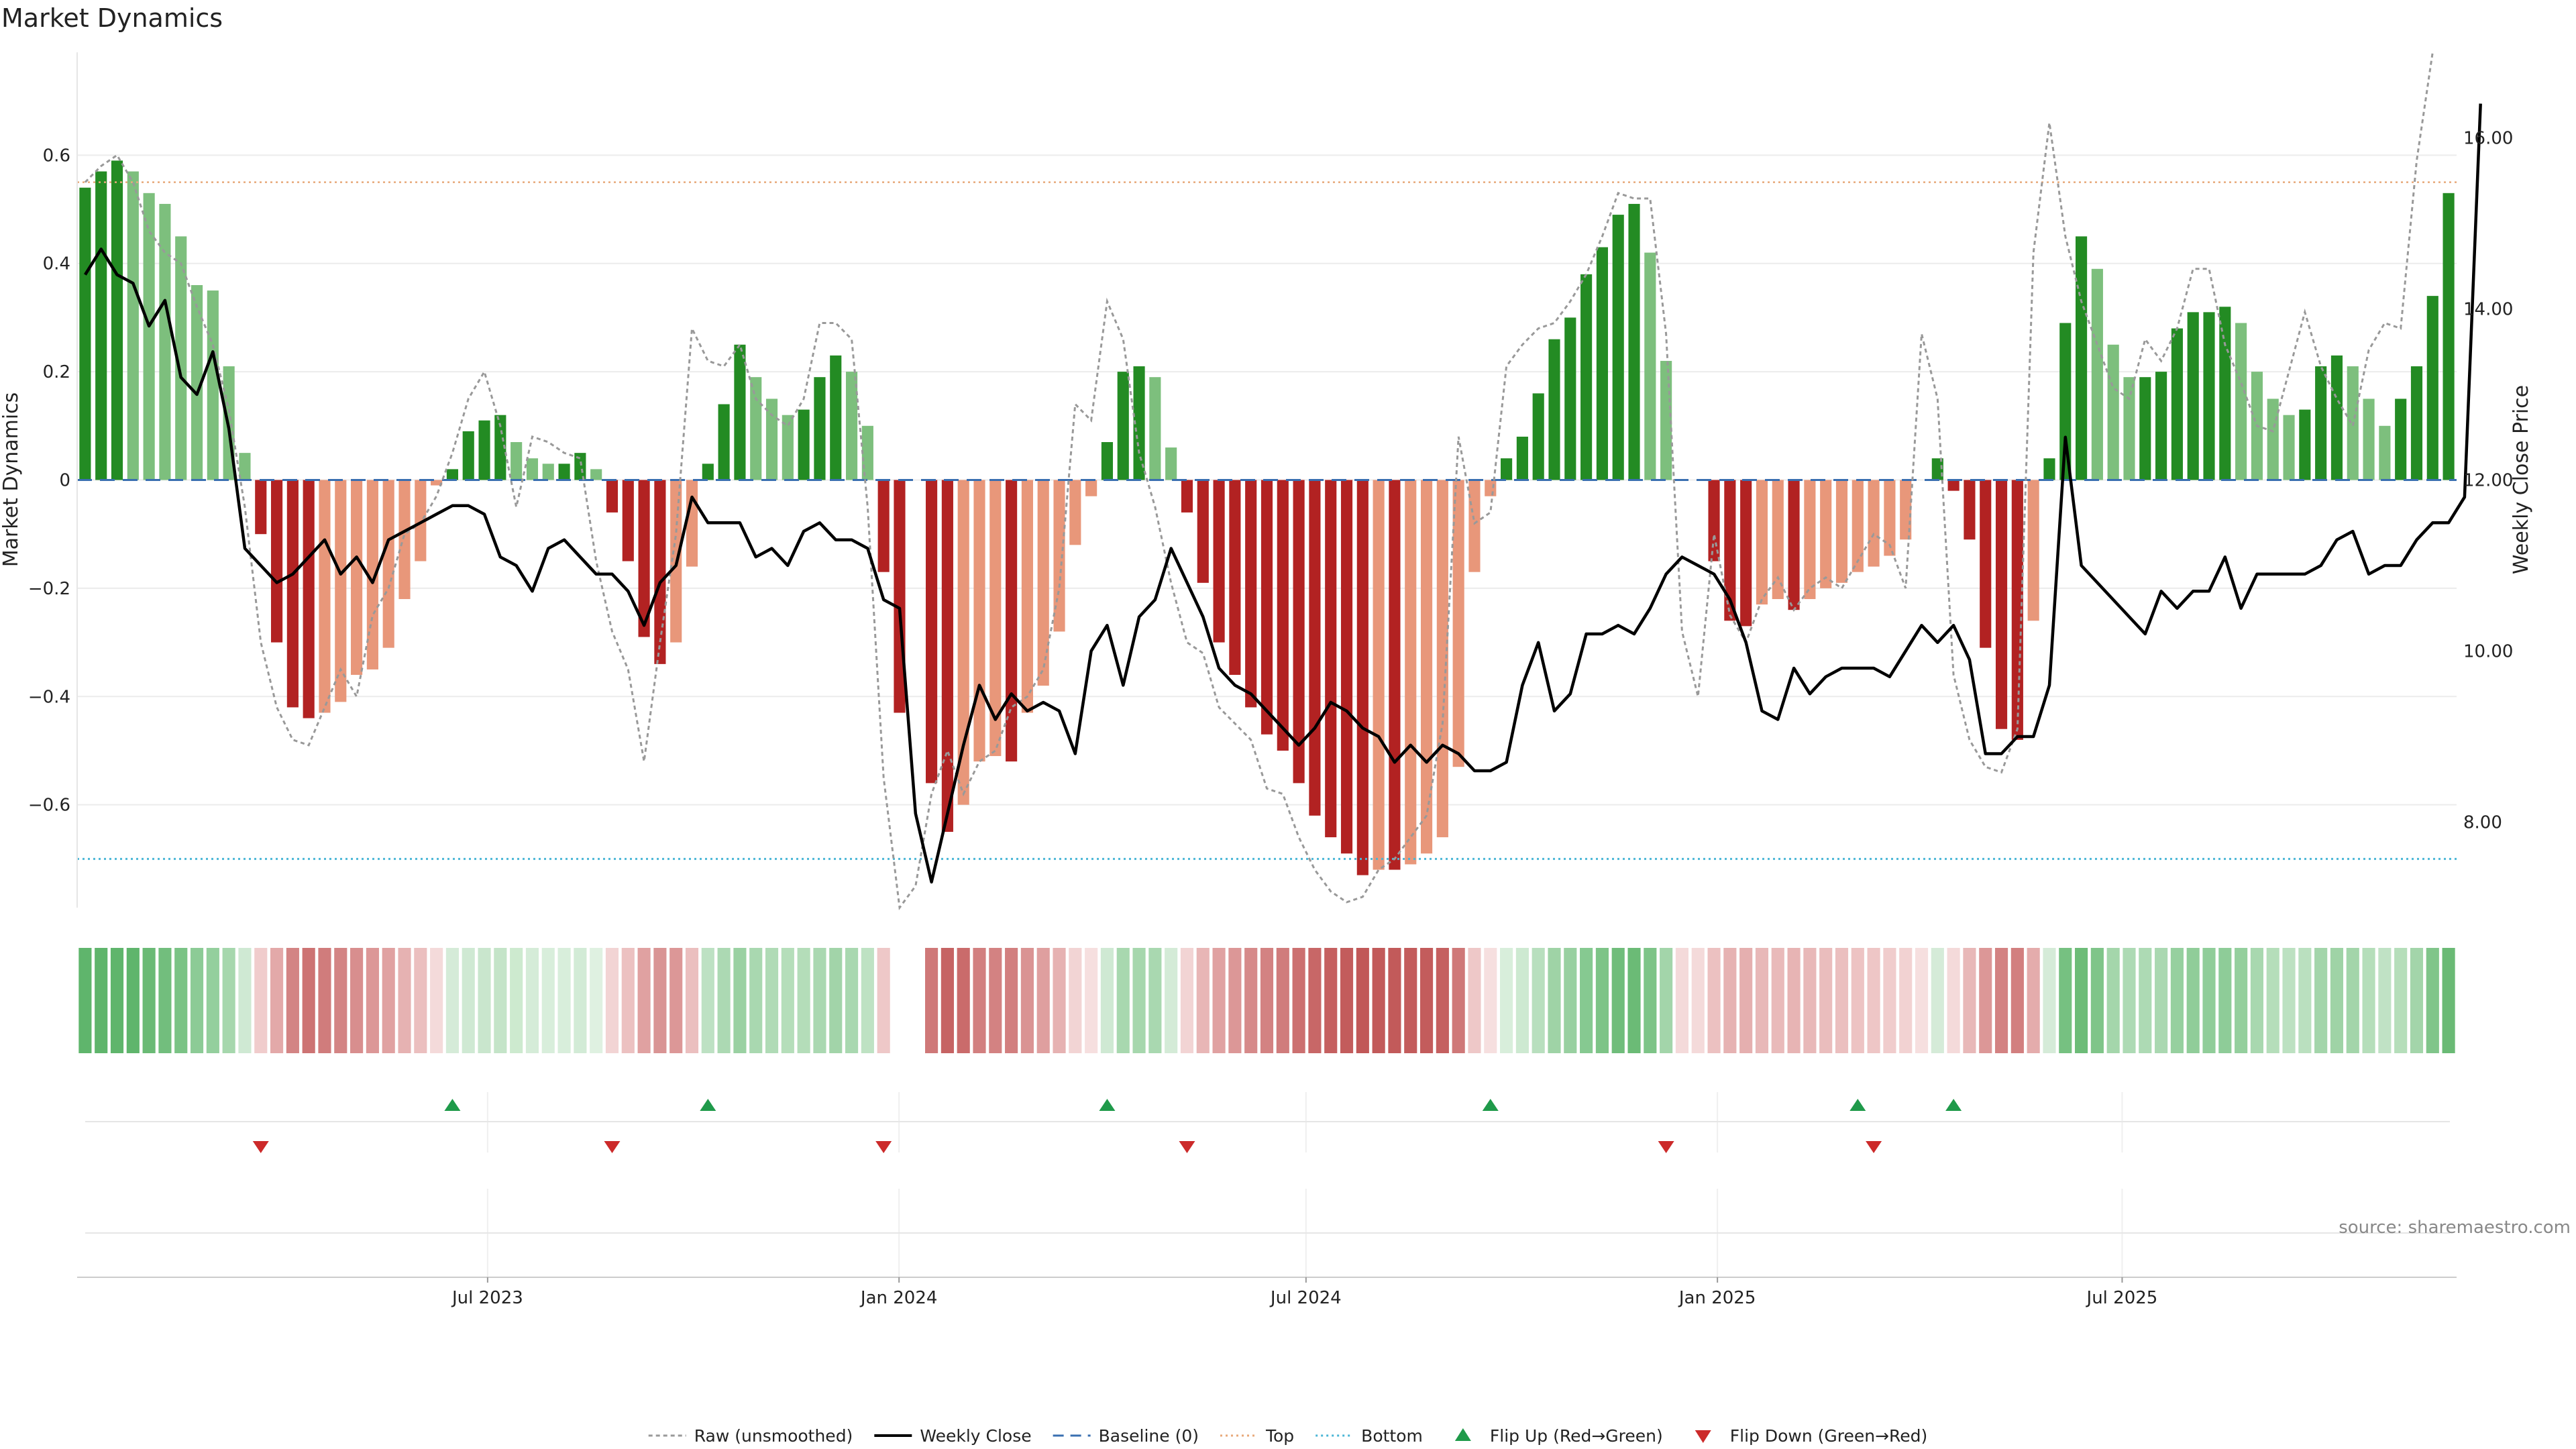 The width and height of the screenshot is (2576, 1449). I want to click on left-tick-0: 0.6, so click(56, 156).